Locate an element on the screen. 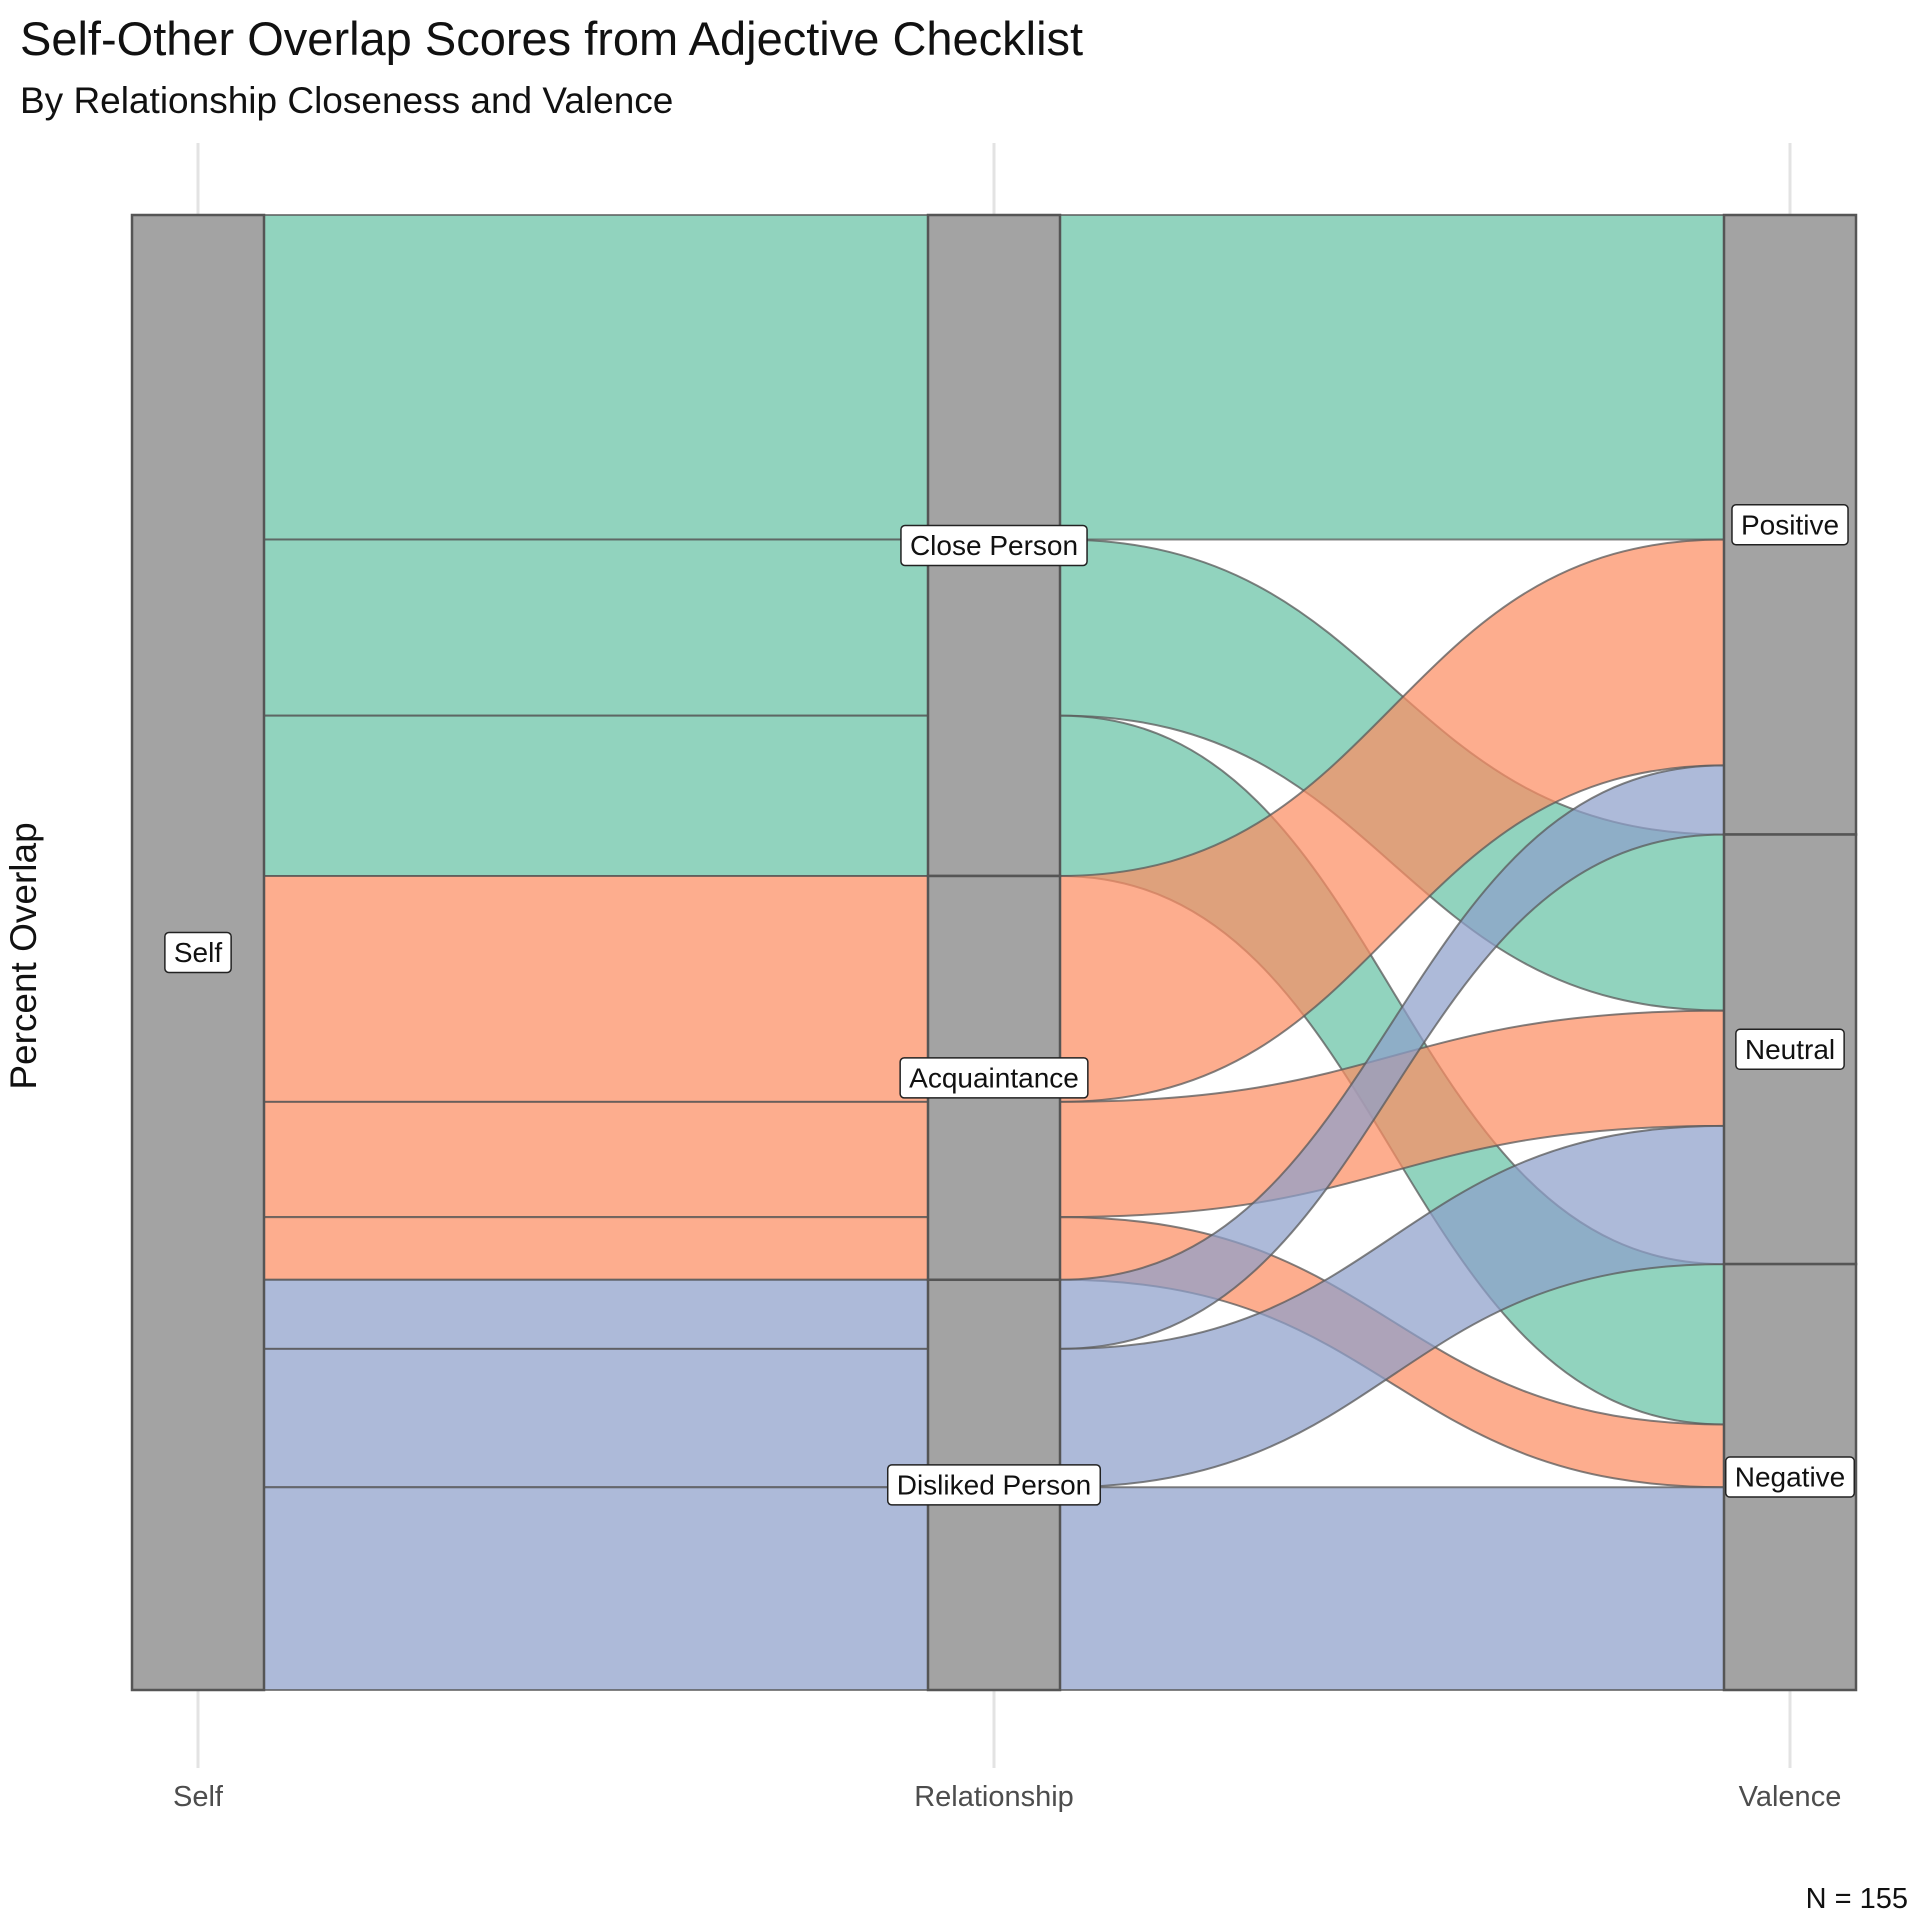 The width and height of the screenshot is (1920, 1920). node-label-positive: Positive is located at coordinates (1790, 525).